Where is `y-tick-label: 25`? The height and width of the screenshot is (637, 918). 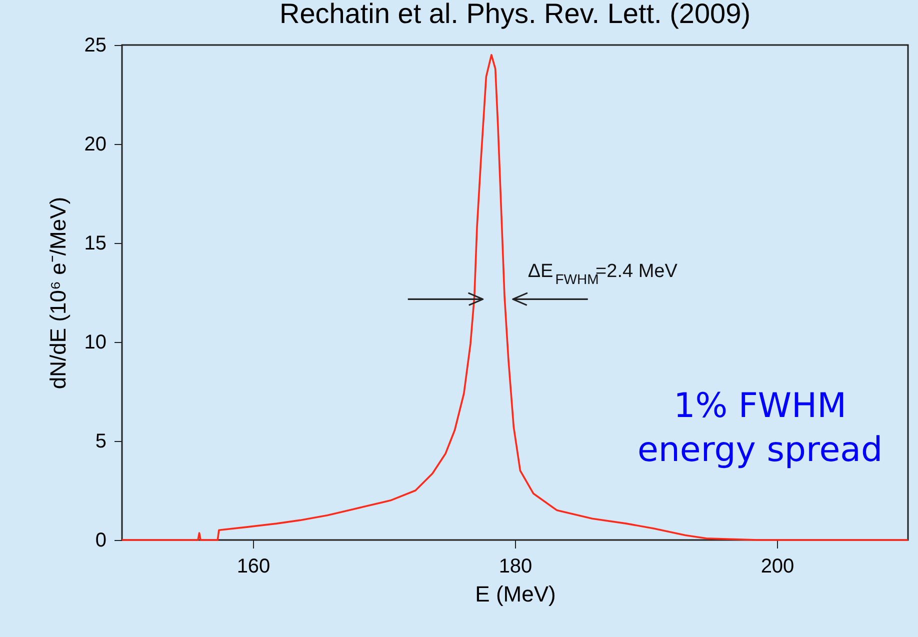 y-tick-label: 25 is located at coordinates (95, 45).